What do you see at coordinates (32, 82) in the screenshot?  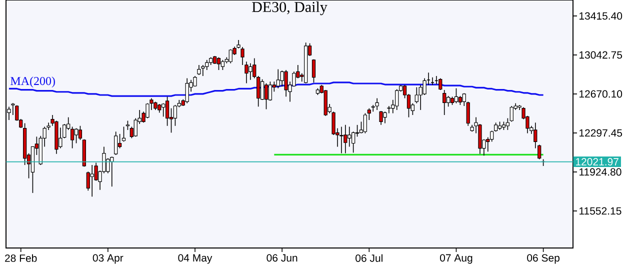 I see `series-label: MA(200)` at bounding box center [32, 82].